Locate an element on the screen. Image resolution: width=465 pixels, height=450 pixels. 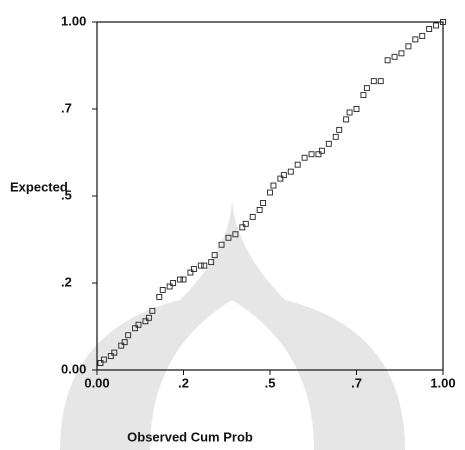
x-tick-label: .2 is located at coordinates (183, 382).